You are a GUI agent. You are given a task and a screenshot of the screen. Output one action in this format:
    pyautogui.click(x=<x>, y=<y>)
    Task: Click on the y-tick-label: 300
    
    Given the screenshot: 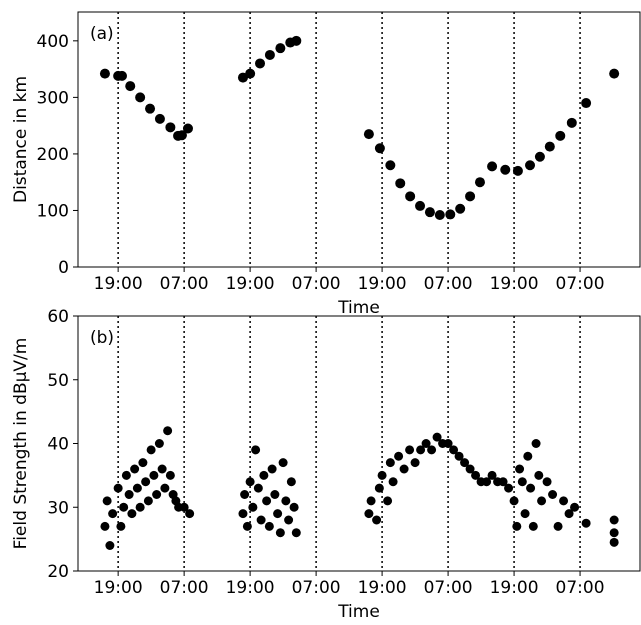 What is the action you would take?
    pyautogui.click(x=53, y=98)
    